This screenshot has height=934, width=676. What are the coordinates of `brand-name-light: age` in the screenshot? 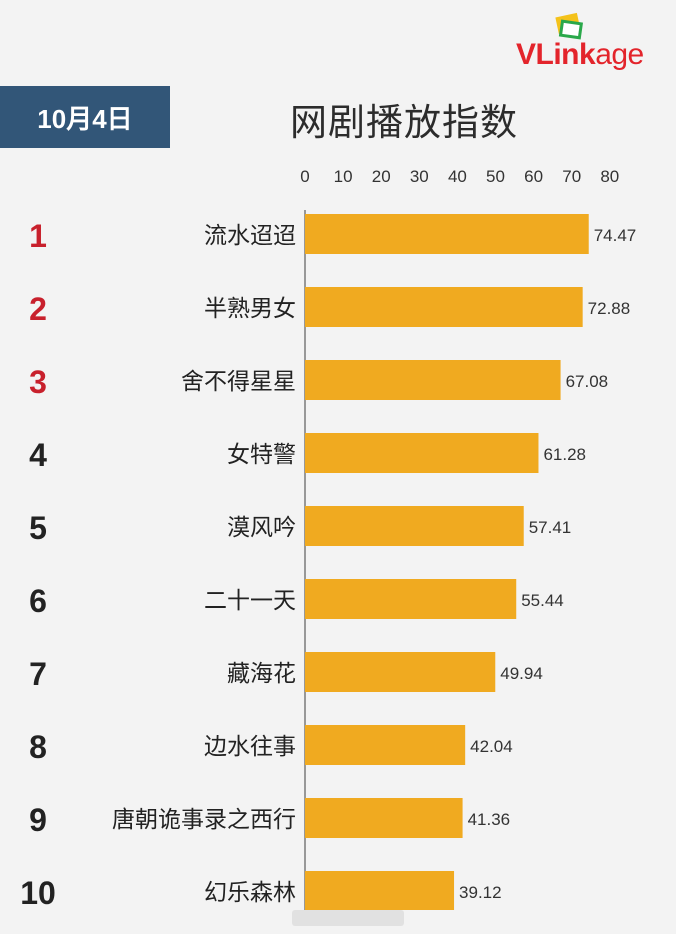 It's located at (619, 54).